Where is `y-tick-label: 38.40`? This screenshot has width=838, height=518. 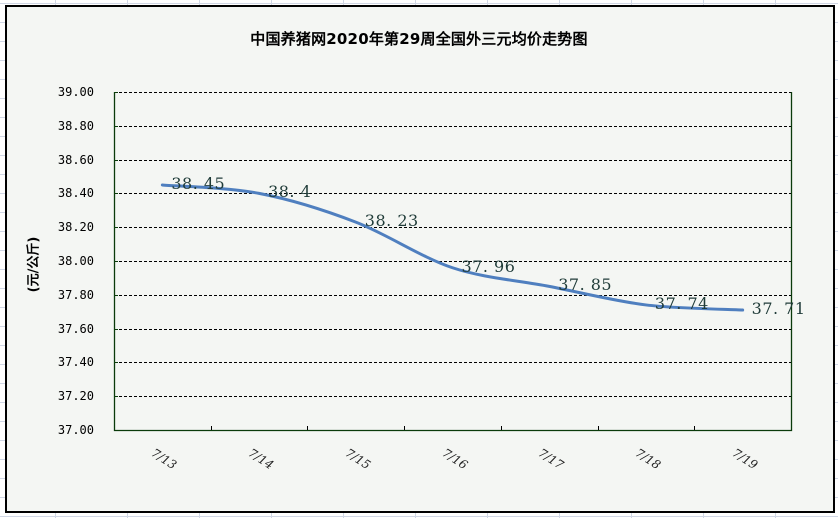
y-tick-label: 38.40 is located at coordinates (75, 192).